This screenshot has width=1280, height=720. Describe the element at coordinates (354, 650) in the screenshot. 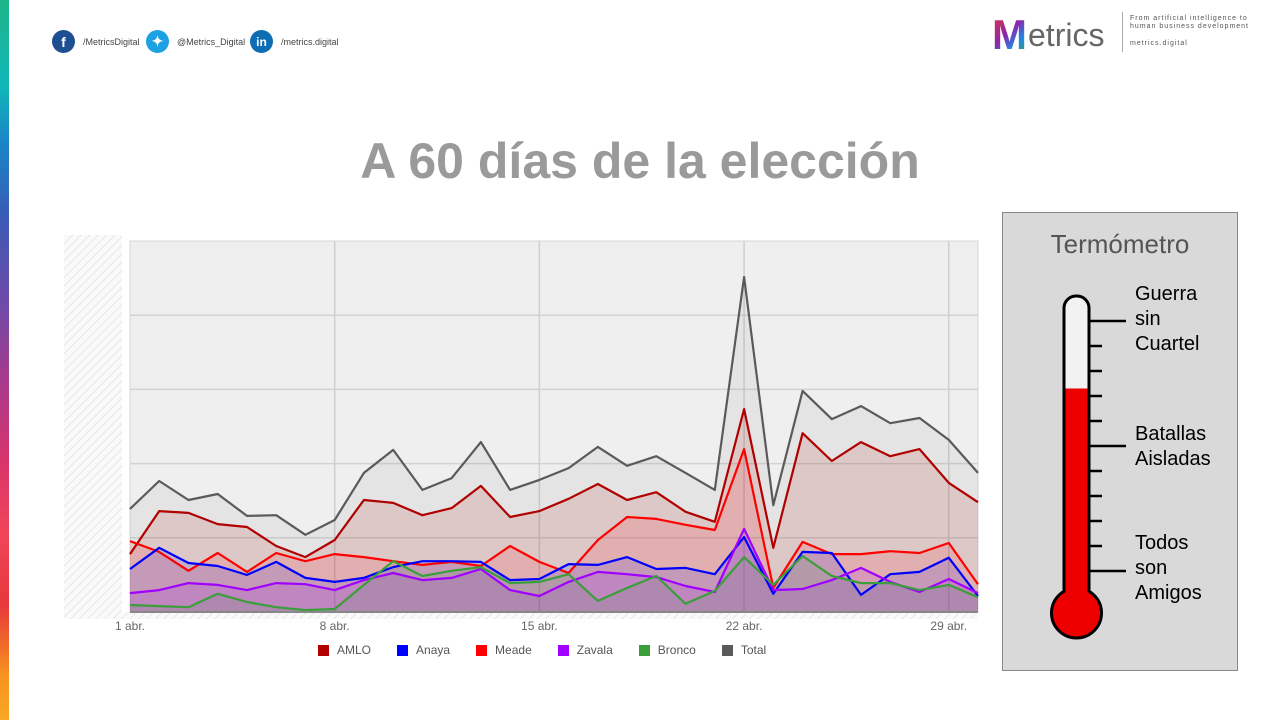

I see `legend-label: AMLO` at that location.